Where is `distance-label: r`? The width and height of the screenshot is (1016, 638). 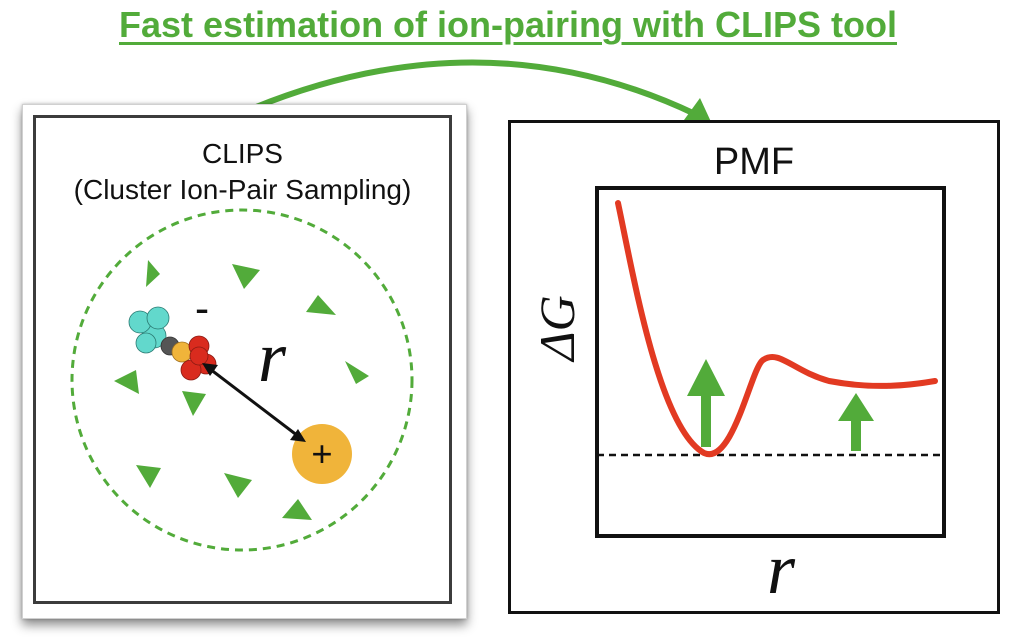 distance-label: r is located at coordinates (272, 357).